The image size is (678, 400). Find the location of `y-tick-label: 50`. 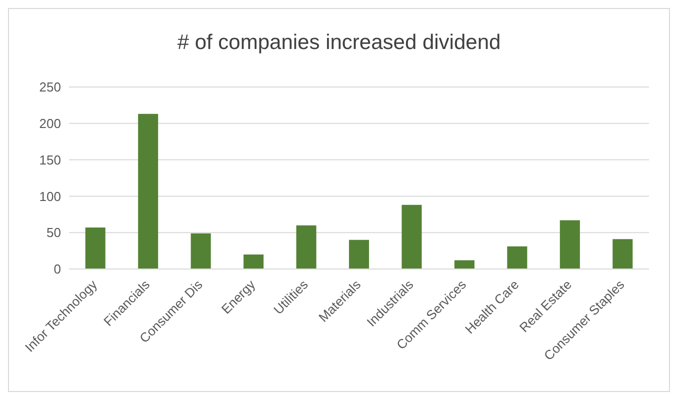

y-tick-label: 50 is located at coordinates (53, 232).